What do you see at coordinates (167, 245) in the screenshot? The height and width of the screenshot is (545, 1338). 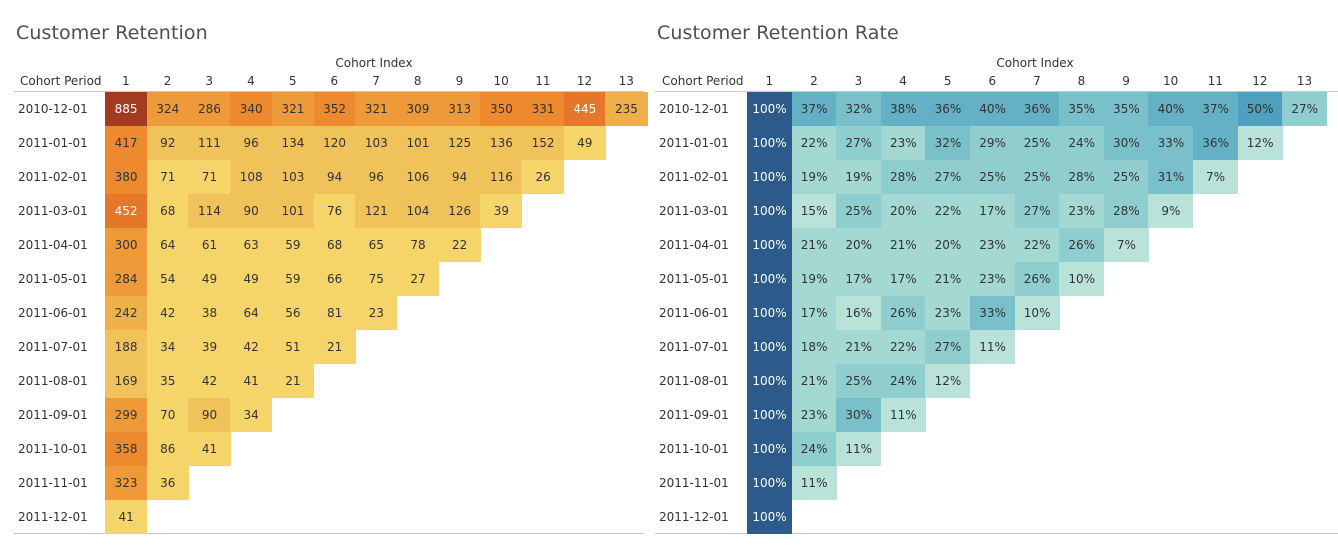 I see `heatmap-cell: 64` at bounding box center [167, 245].